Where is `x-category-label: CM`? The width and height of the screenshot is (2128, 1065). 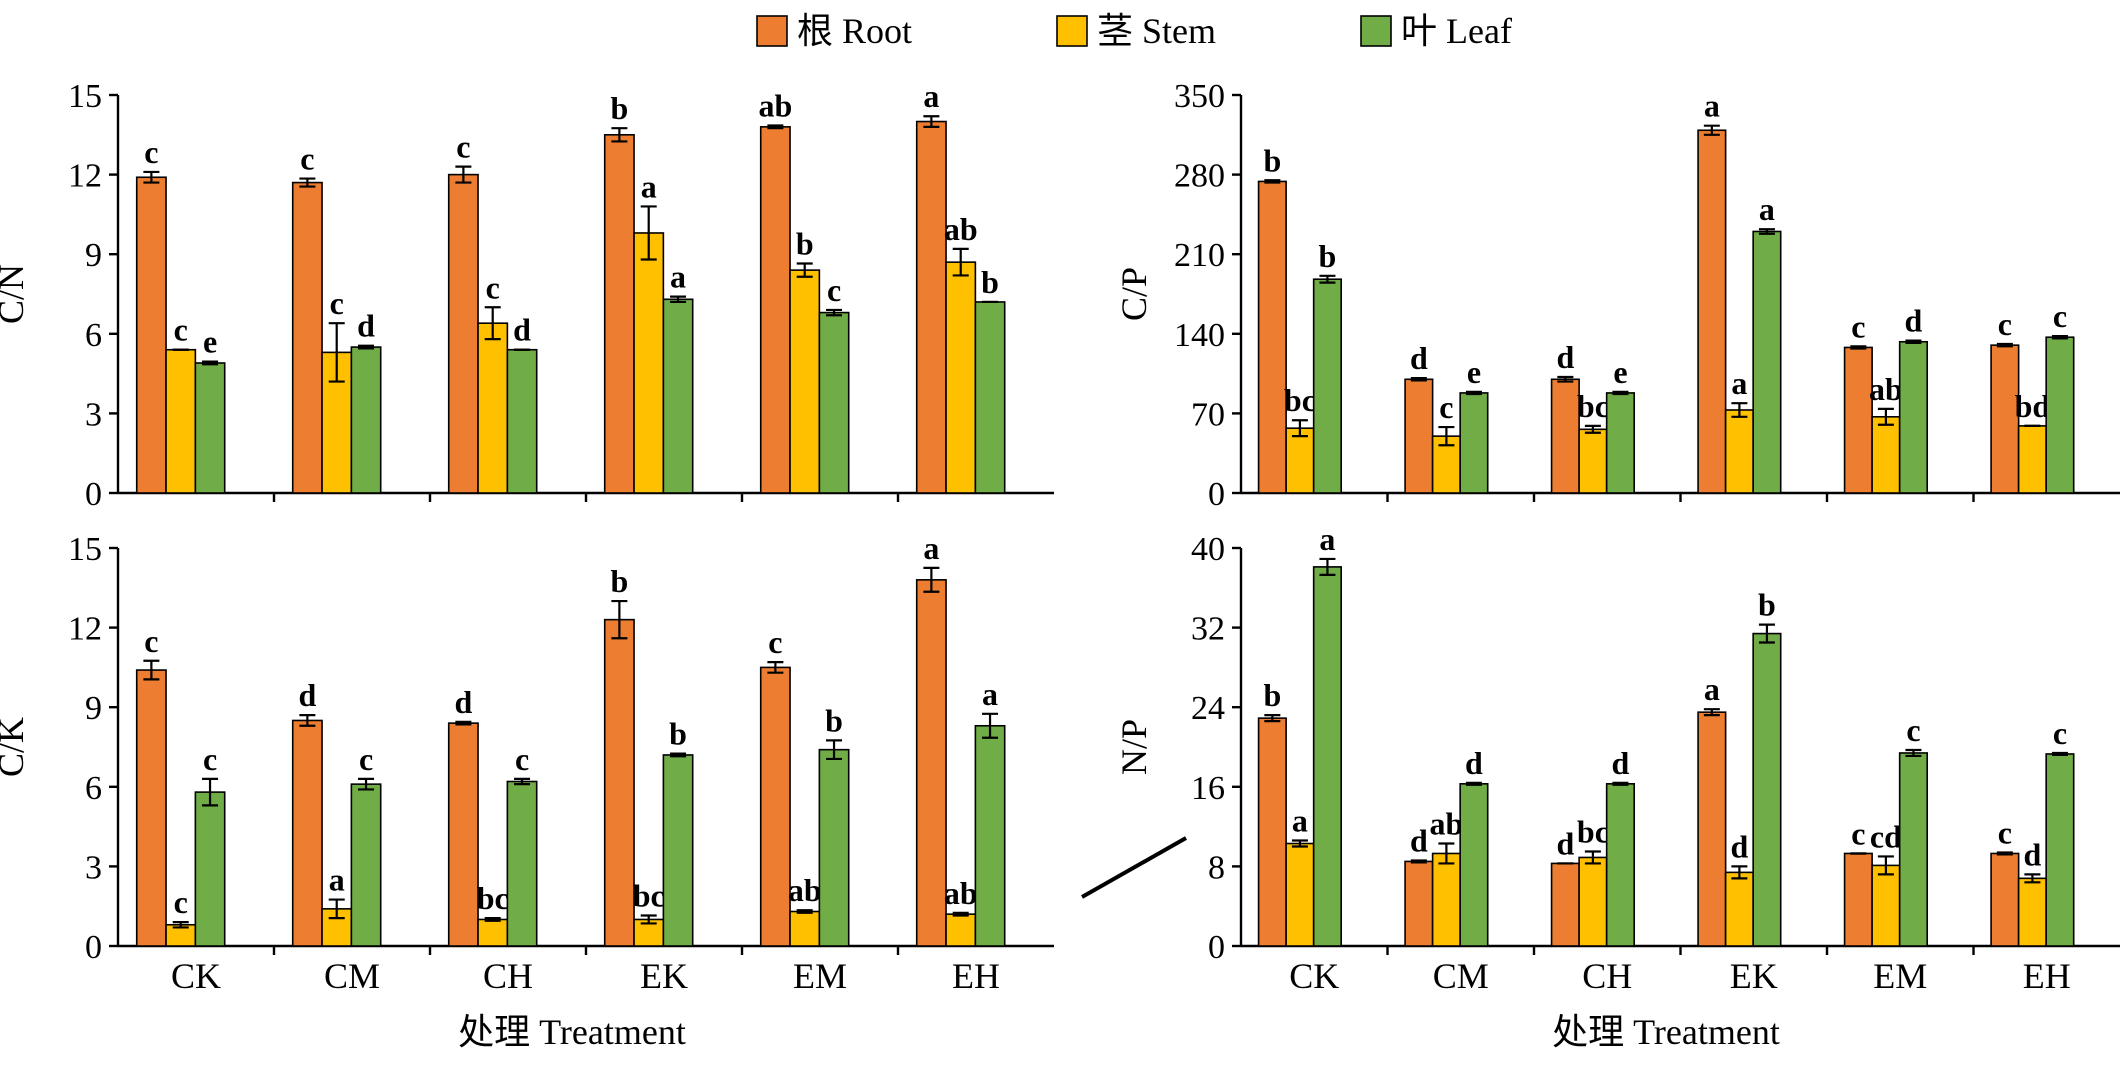 x-category-label: CM is located at coordinates (352, 976).